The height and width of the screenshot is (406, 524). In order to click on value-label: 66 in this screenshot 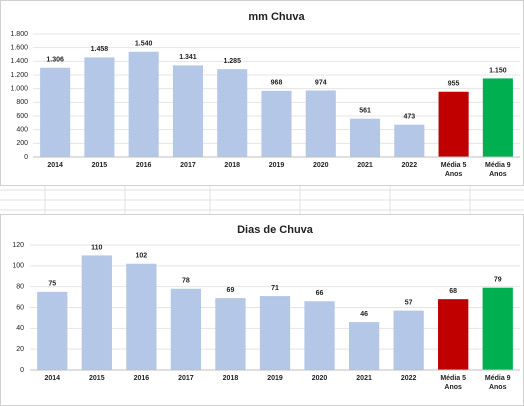, I will do `click(320, 293)`.